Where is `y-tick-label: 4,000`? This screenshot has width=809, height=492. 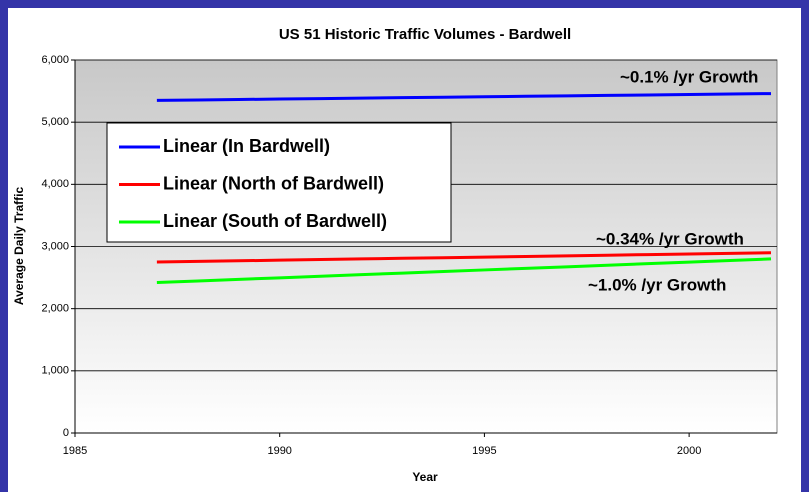 y-tick-label: 4,000 is located at coordinates (55, 184).